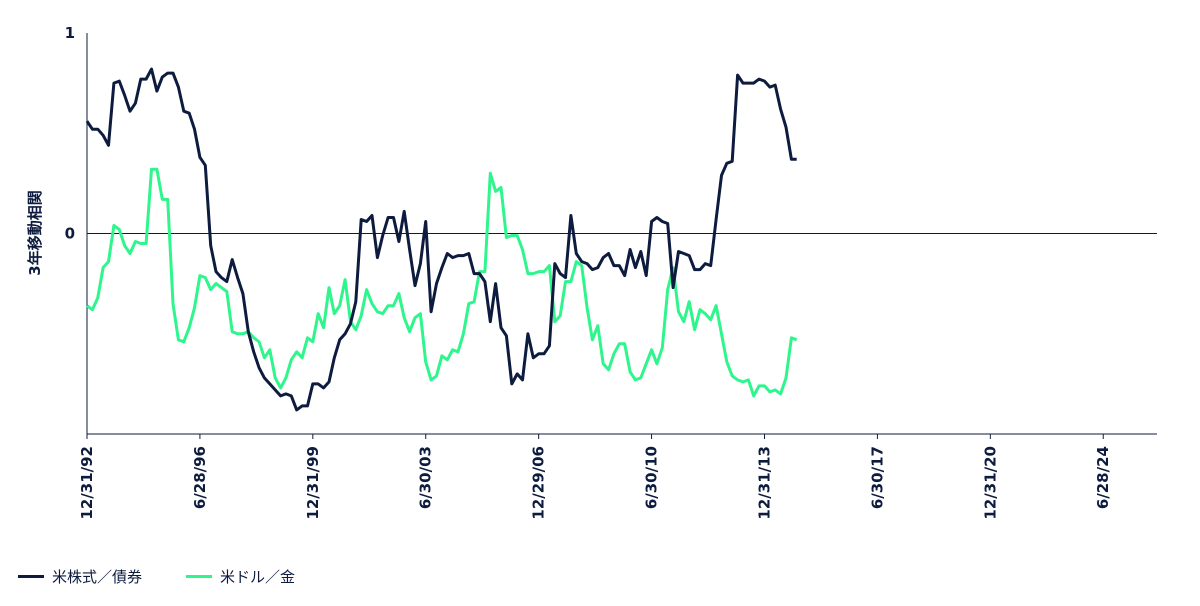 The height and width of the screenshot is (606, 1200). Describe the element at coordinates (1103, 477) in the screenshot. I see `x-tick-label: 6/28/24` at that location.